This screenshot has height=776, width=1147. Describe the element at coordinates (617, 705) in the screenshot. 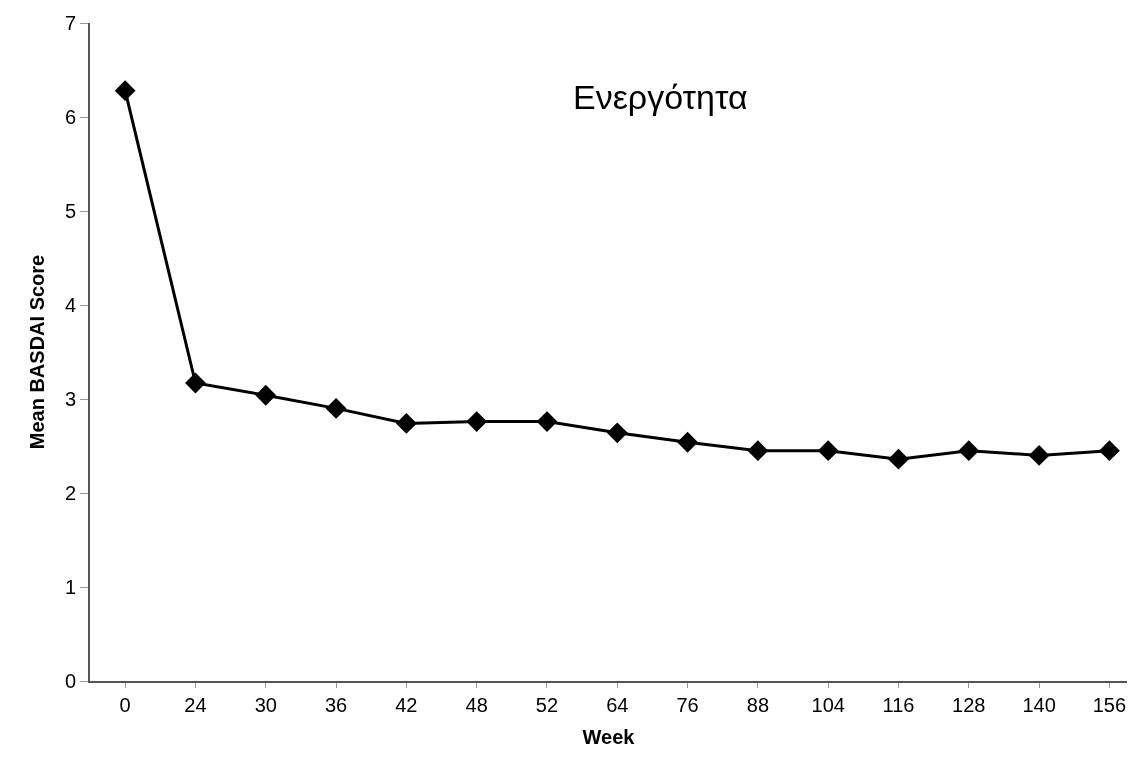

I see `x-tick-label: 64` at that location.